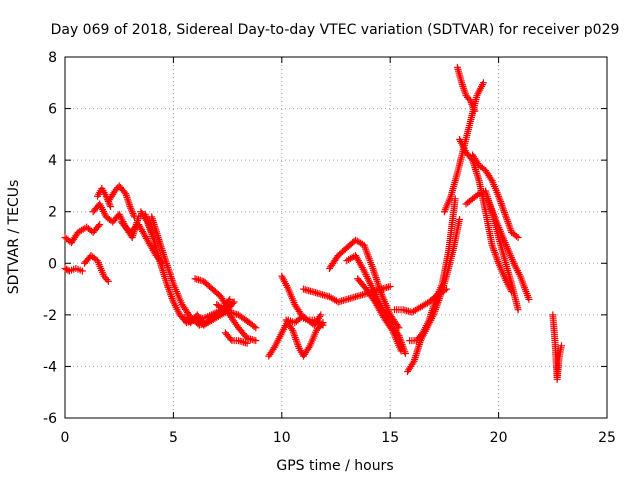  Describe the element at coordinates (52, 110) in the screenshot. I see `y-tick-label: 6` at that location.